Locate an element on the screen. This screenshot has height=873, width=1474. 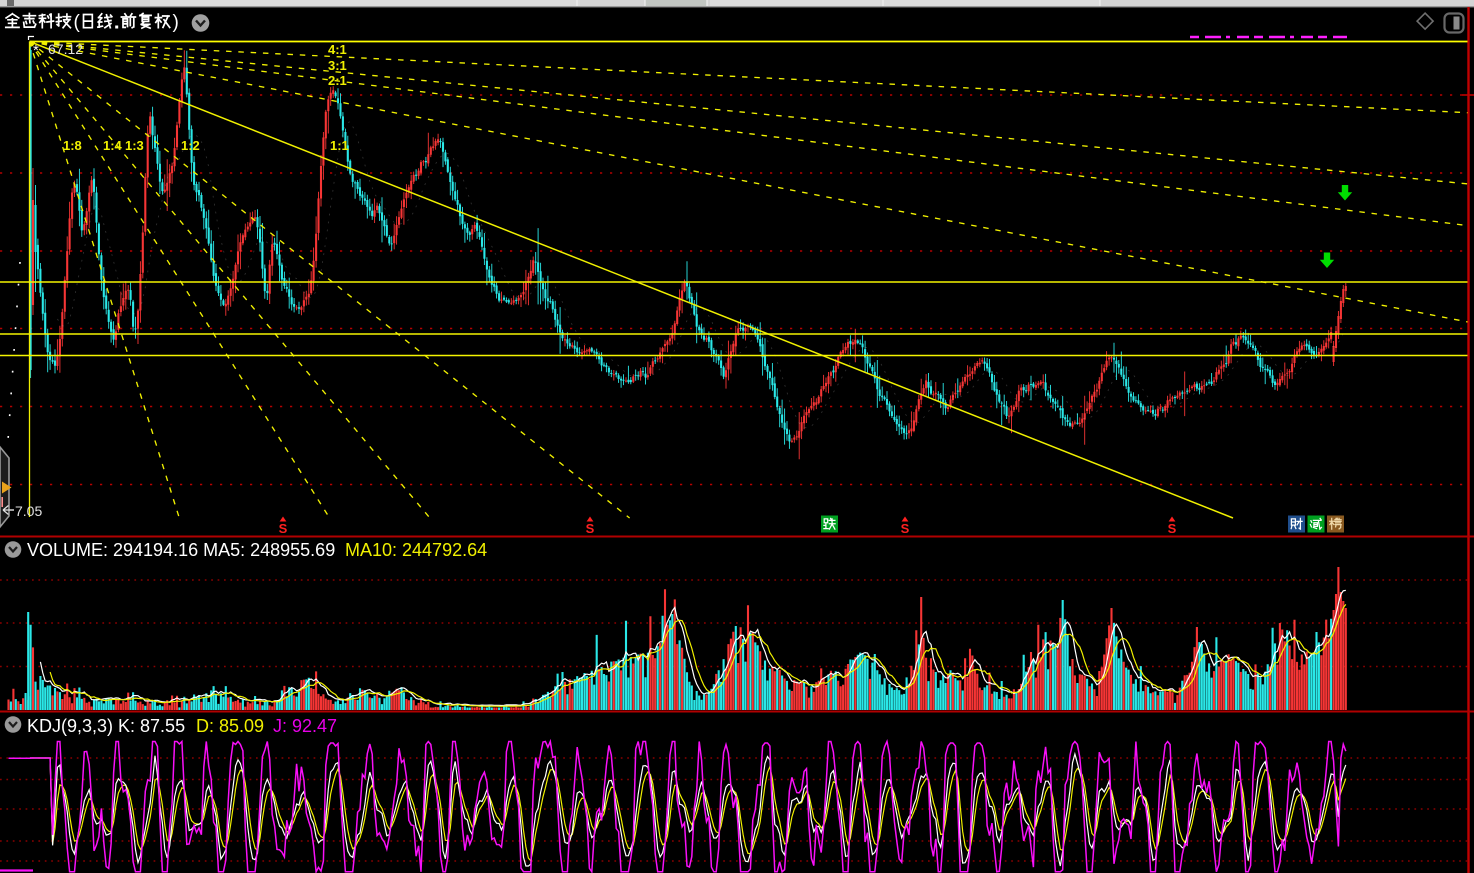
svg-text: 3:1 is located at coordinates (337, 65).